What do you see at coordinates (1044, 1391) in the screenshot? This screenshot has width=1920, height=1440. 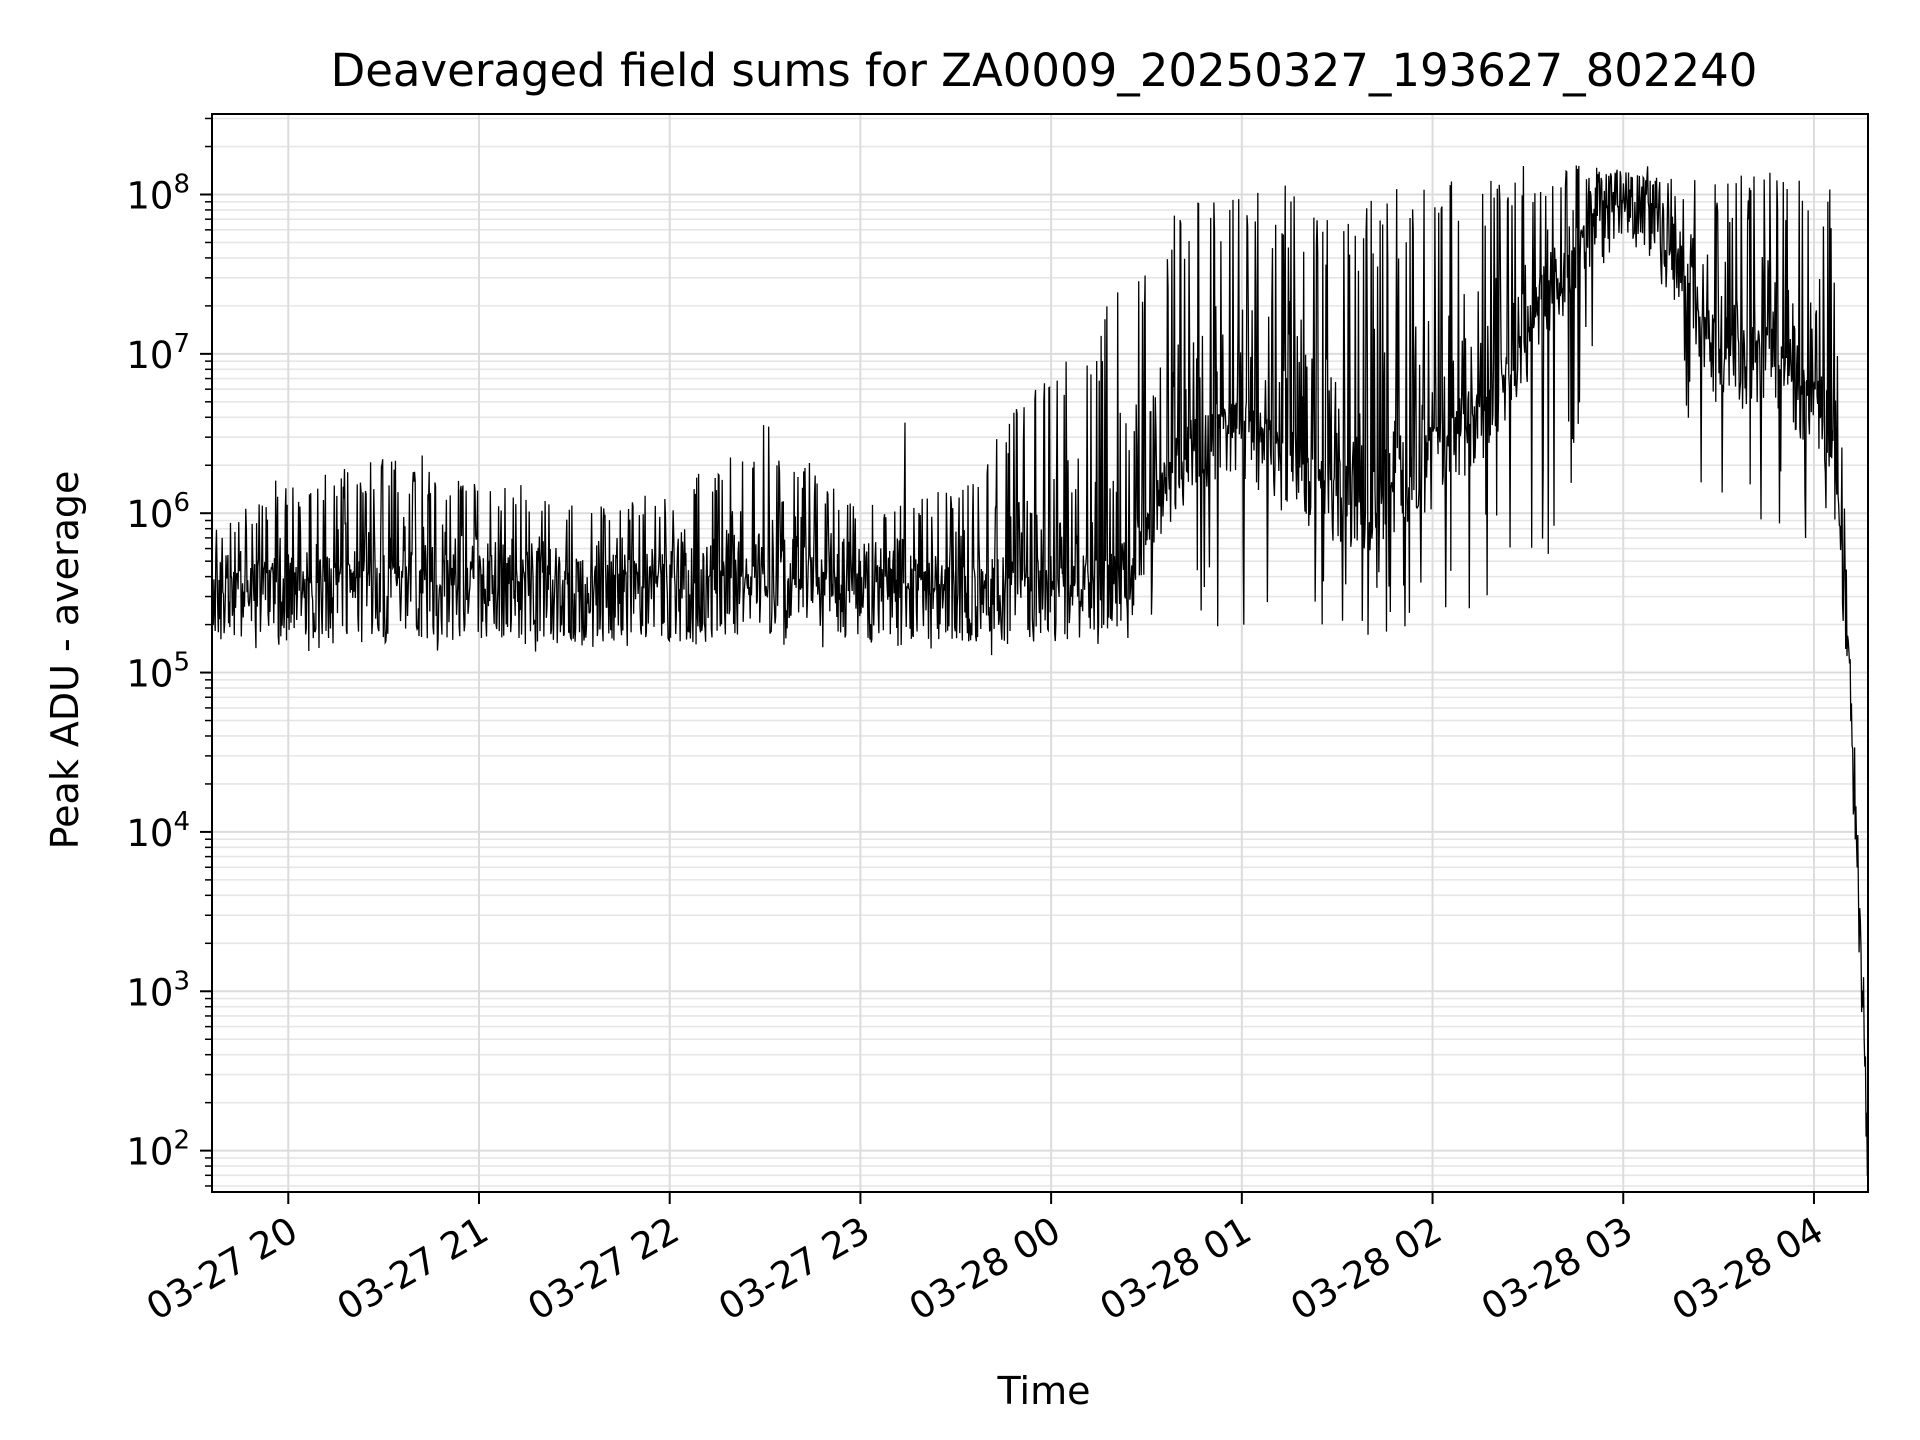 I see `x-axis-label: Time` at bounding box center [1044, 1391].